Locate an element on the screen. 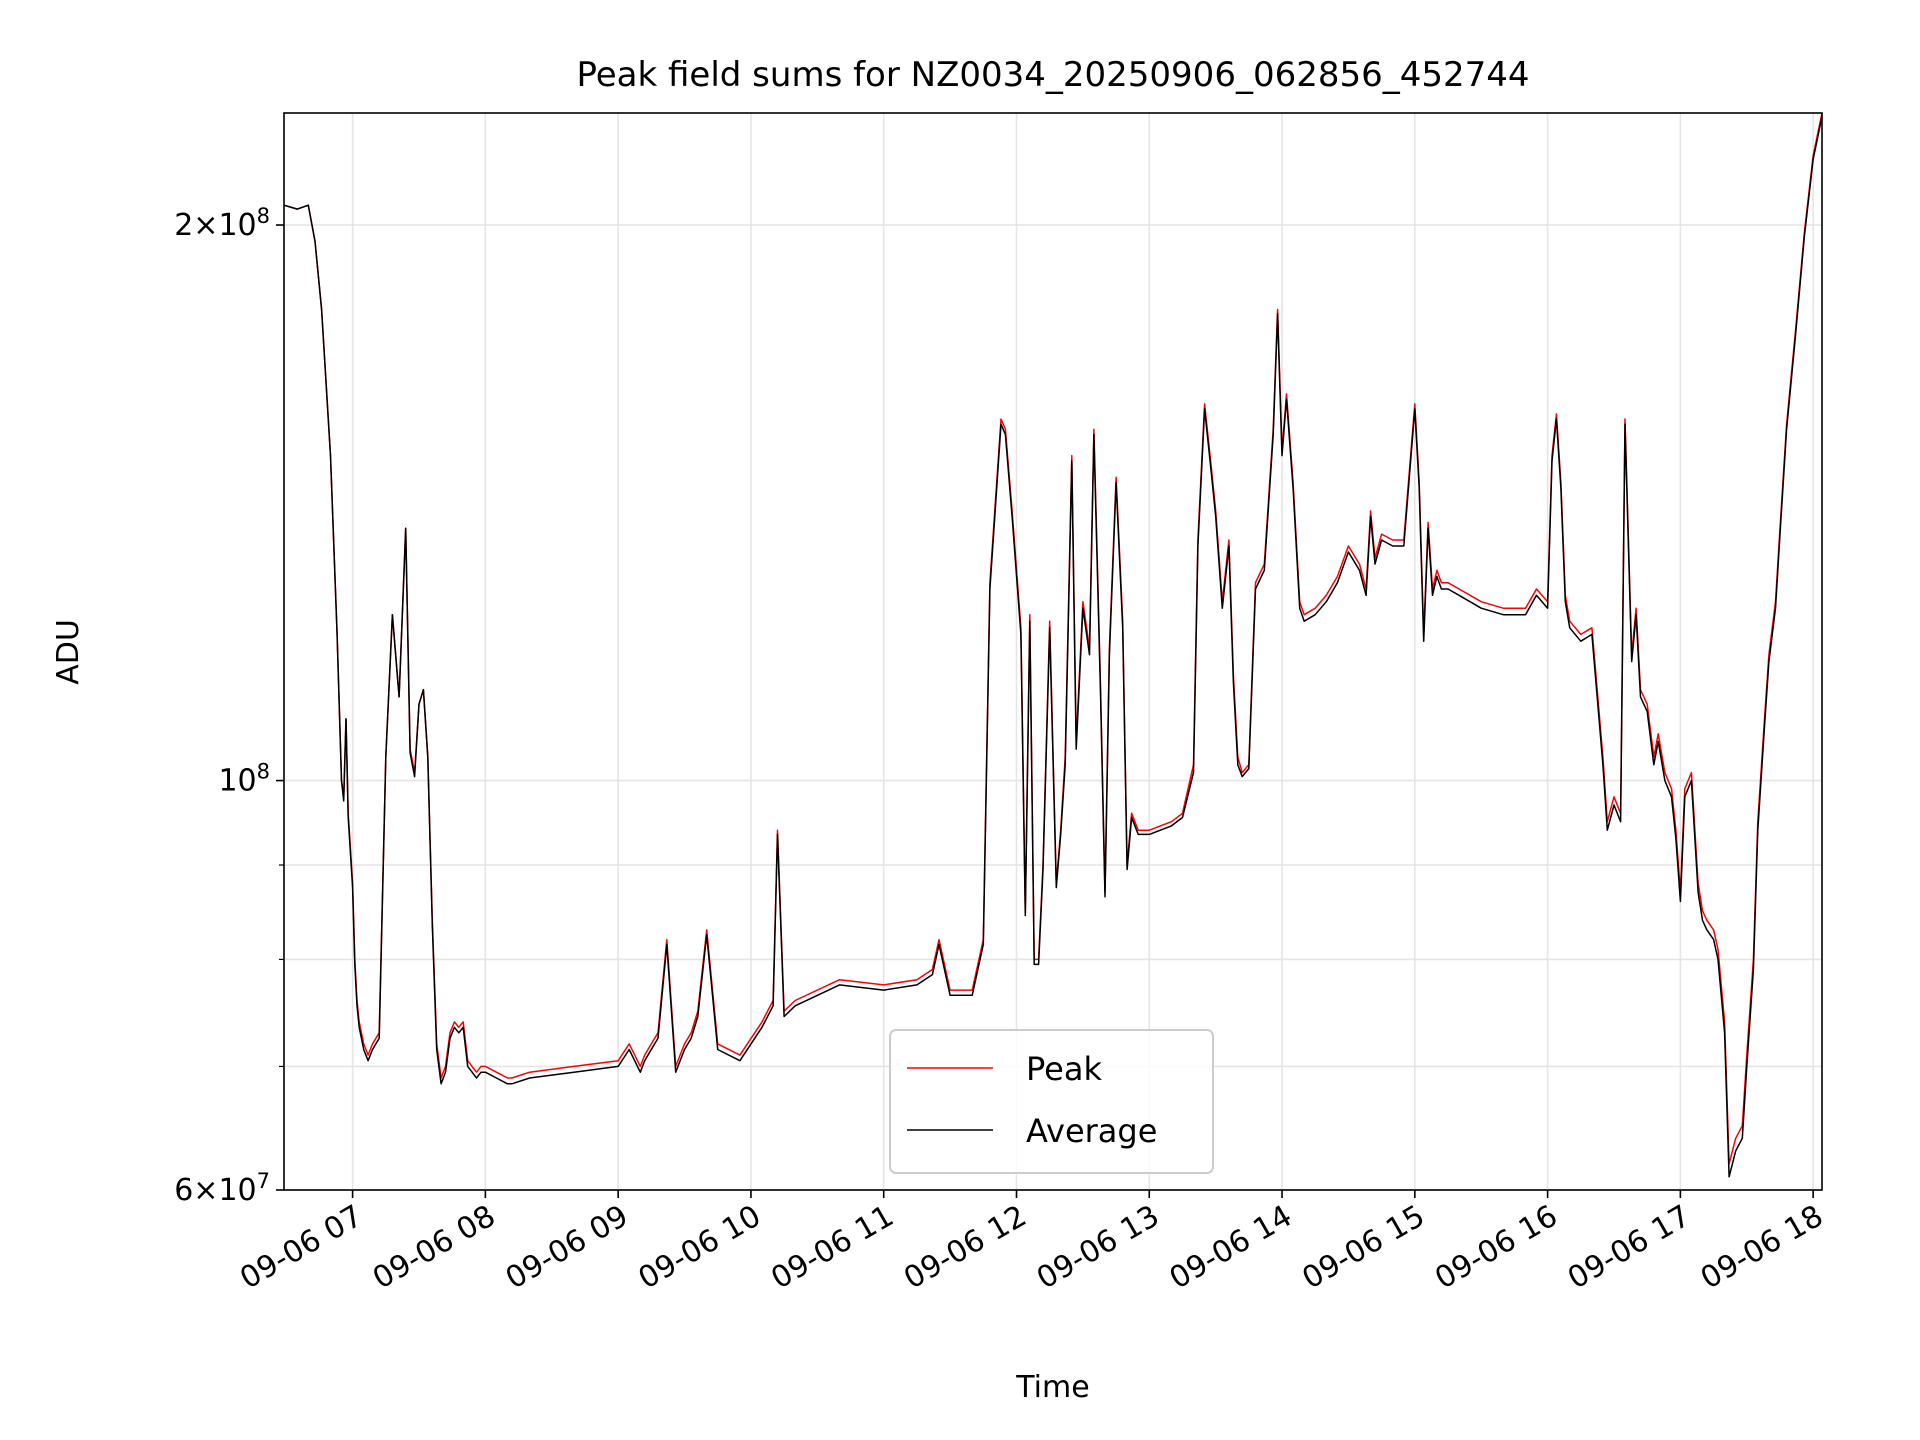  legend: Peak Average is located at coordinates (1051, 1101).